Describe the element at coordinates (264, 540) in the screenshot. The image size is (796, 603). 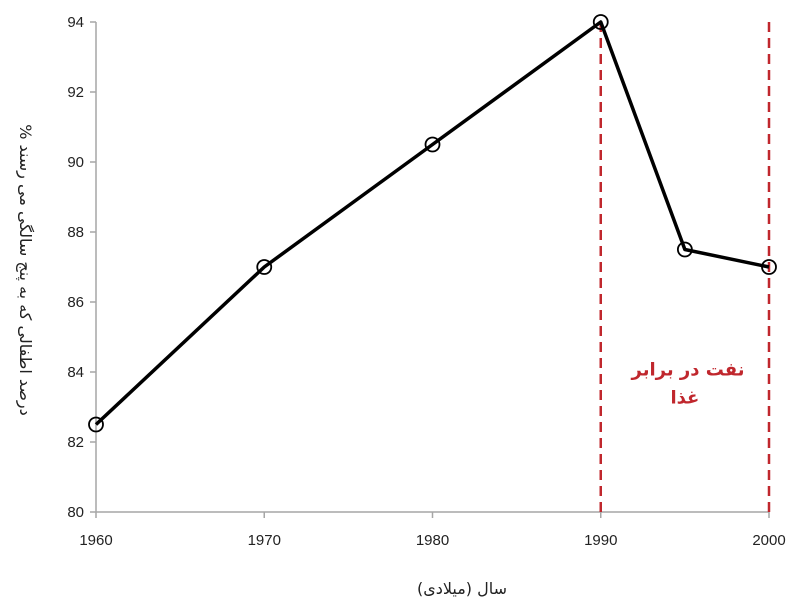
I see `x-tick-label: 1970` at that location.